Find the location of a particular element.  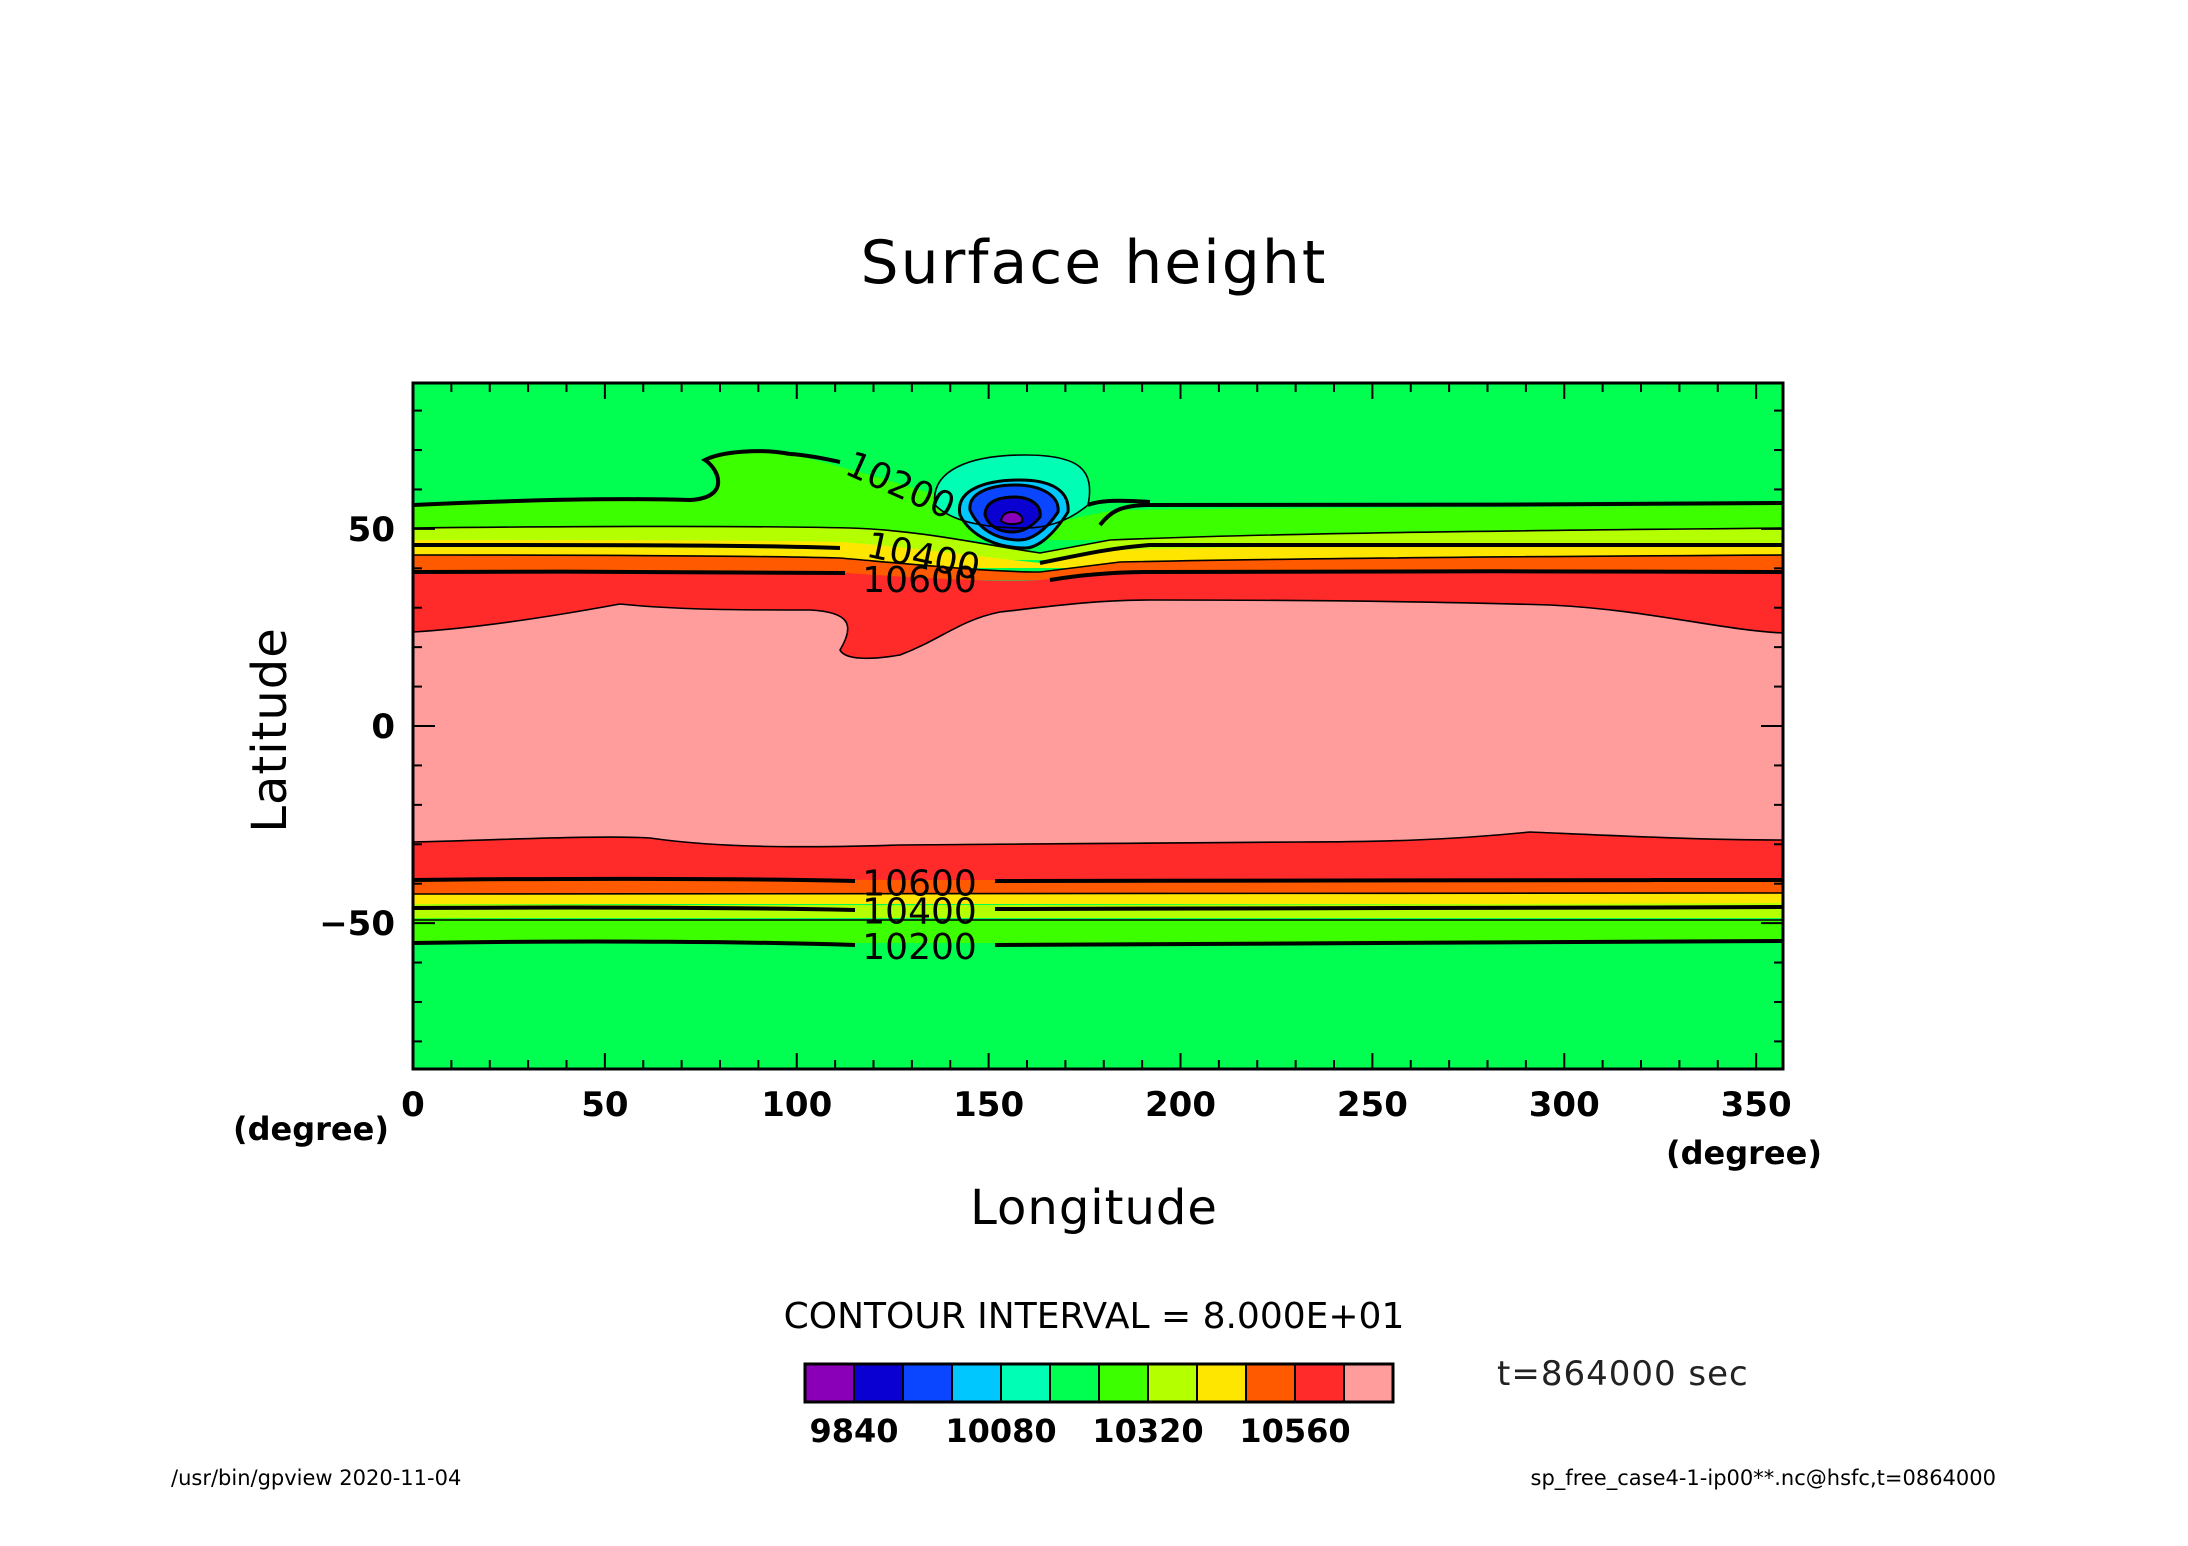

x-tick-label: 350 is located at coordinates (1756, 1105).